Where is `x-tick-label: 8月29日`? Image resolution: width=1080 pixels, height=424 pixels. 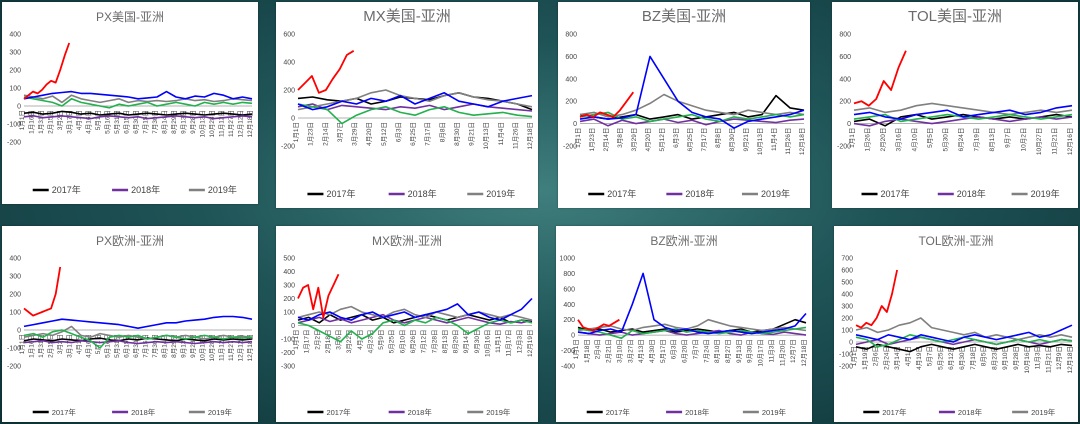 x-tick-label: 8月29日 is located at coordinates (456, 342).